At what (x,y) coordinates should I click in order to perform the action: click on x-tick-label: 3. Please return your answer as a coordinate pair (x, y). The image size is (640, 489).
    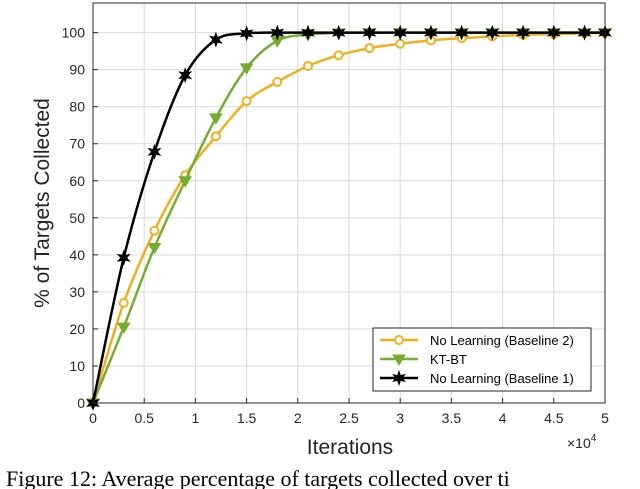
    Looking at the image, I should click on (400, 418).